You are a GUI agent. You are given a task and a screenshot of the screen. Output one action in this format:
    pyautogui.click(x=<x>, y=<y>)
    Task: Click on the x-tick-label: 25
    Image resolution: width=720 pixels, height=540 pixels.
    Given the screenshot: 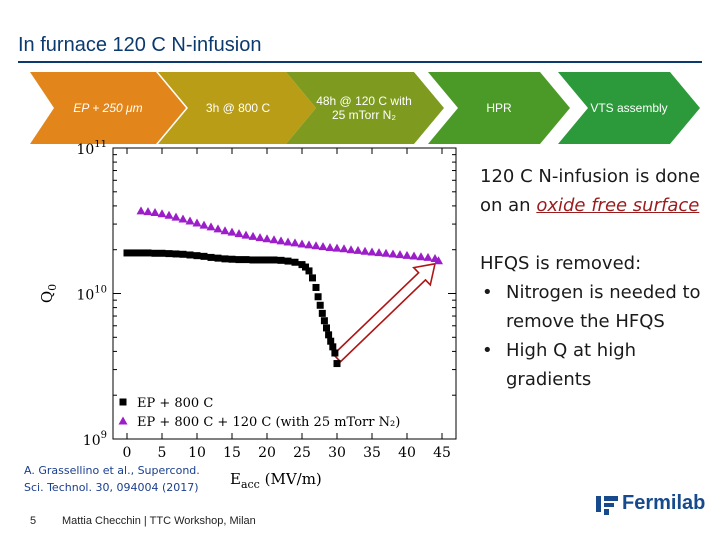 What is the action you would take?
    pyautogui.click(x=302, y=453)
    